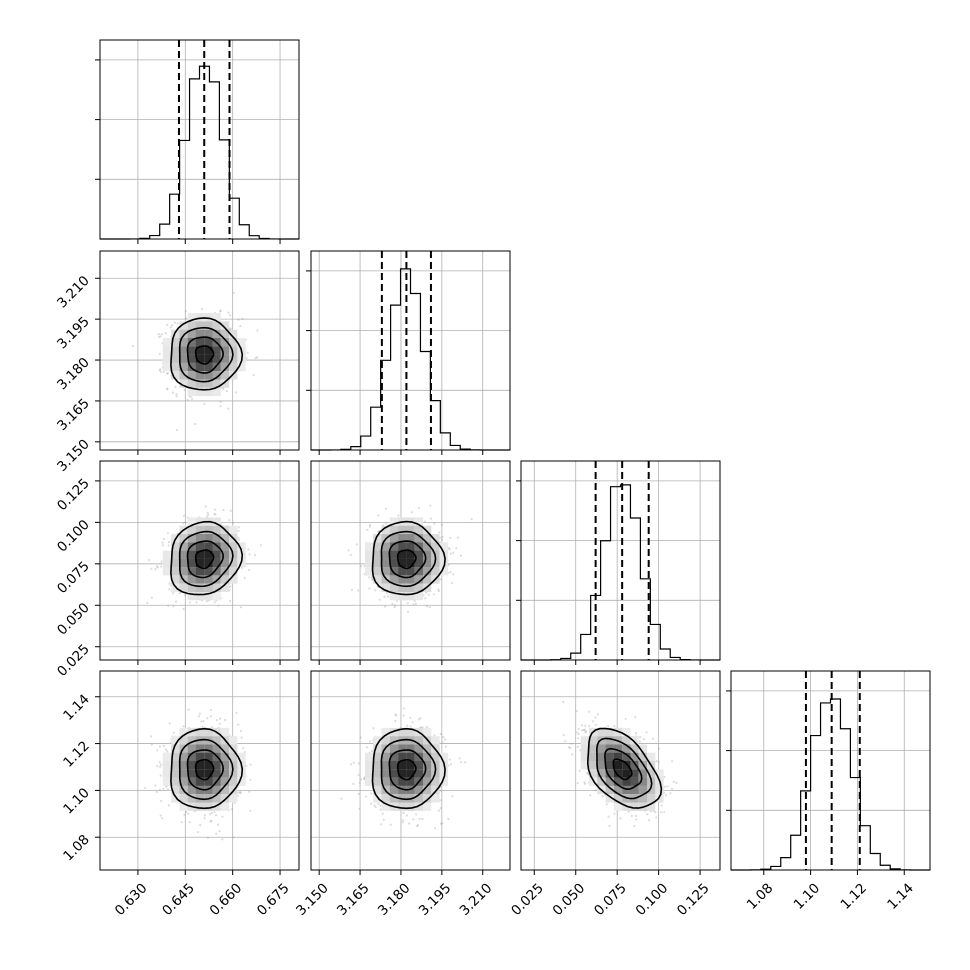 This screenshot has width=970, height=970. What do you see at coordinates (807, 896) in the screenshot?
I see `x-tick-label: 1.10` at bounding box center [807, 896].